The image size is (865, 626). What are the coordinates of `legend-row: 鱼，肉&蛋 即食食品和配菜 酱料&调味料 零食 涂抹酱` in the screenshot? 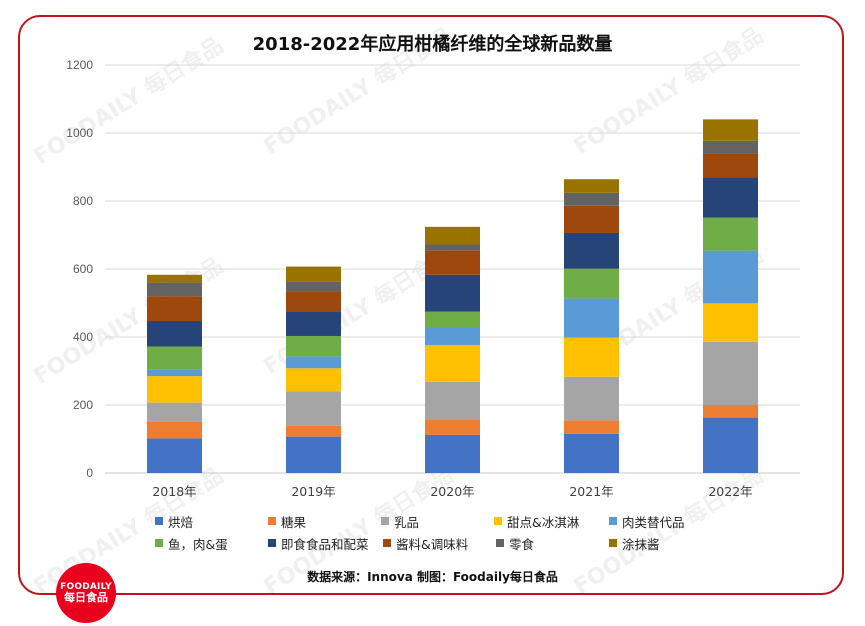 It's located at (455, 543).